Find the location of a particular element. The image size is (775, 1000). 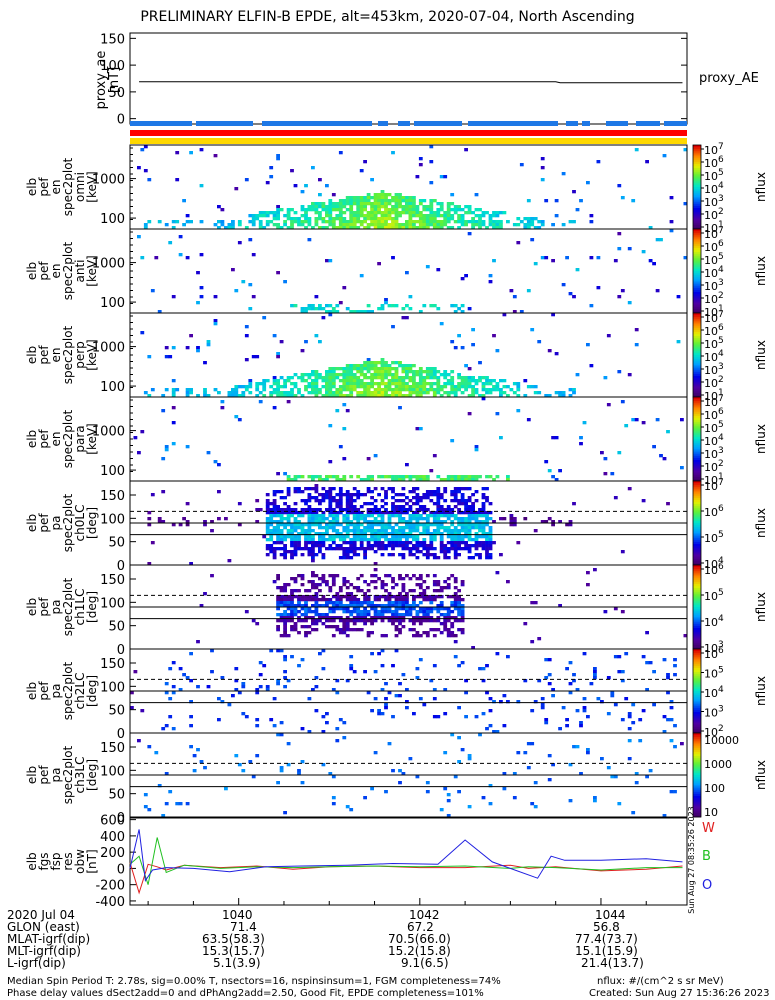

series-line-W is located at coordinates (406, 878).